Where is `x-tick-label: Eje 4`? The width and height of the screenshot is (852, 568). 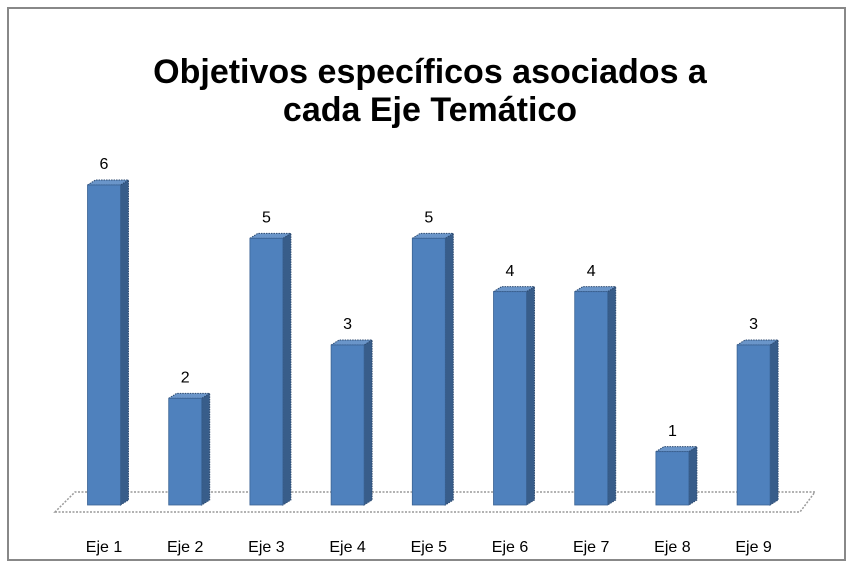 x-tick-label: Eje 4 is located at coordinates (347, 547).